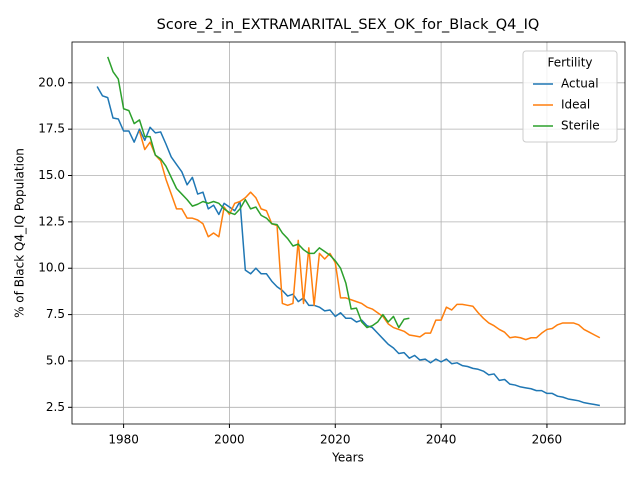 This screenshot has height=480, width=640. Describe the element at coordinates (55, 360) in the screenshot. I see `y-tick-label: 5.0` at that location.